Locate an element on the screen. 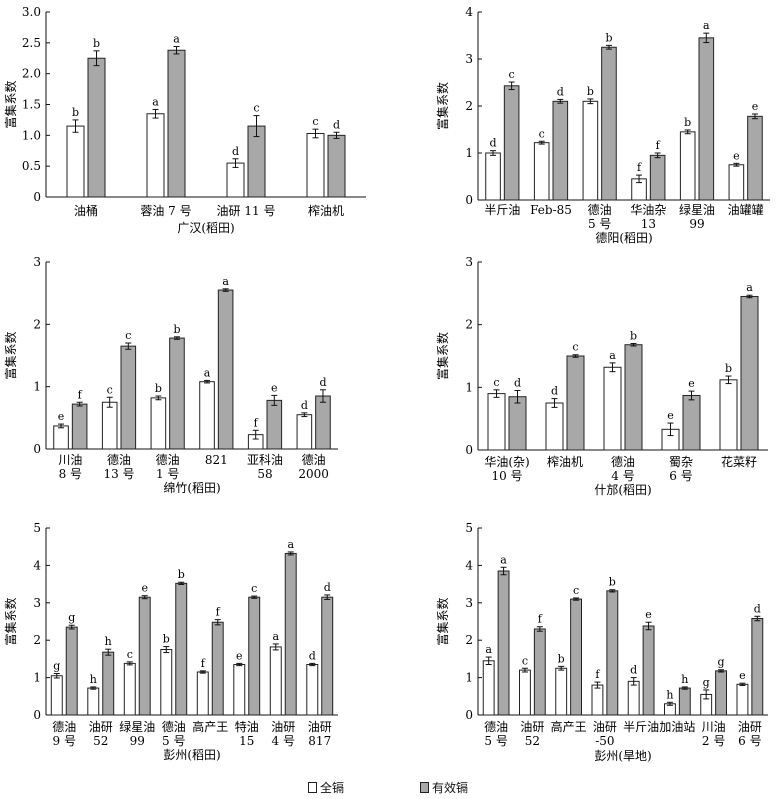 The image size is (776, 799). x-category-label: 川油 is located at coordinates (70, 460).